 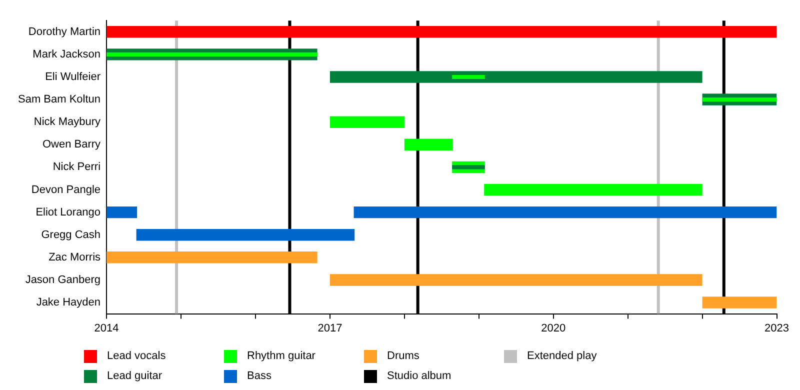 What do you see at coordinates (419, 376) in the screenshot?
I see `legend-label: Studio album` at bounding box center [419, 376].